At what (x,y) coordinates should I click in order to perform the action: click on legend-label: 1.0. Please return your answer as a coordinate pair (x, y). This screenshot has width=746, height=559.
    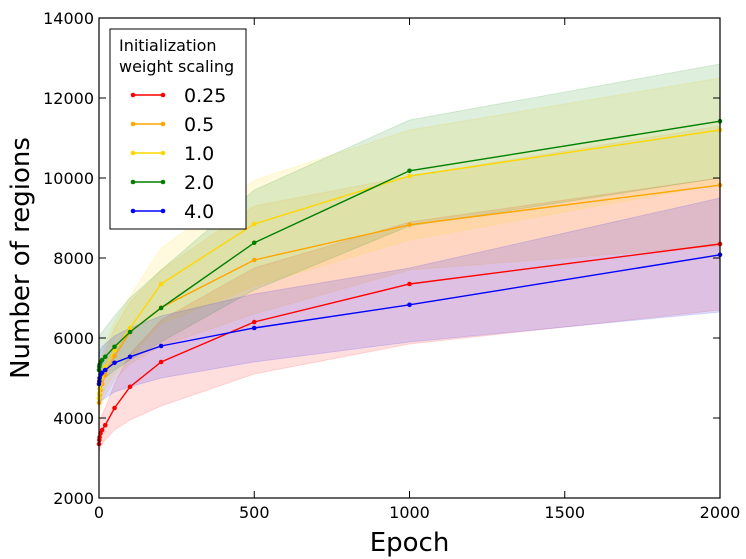
    Looking at the image, I should click on (199, 154).